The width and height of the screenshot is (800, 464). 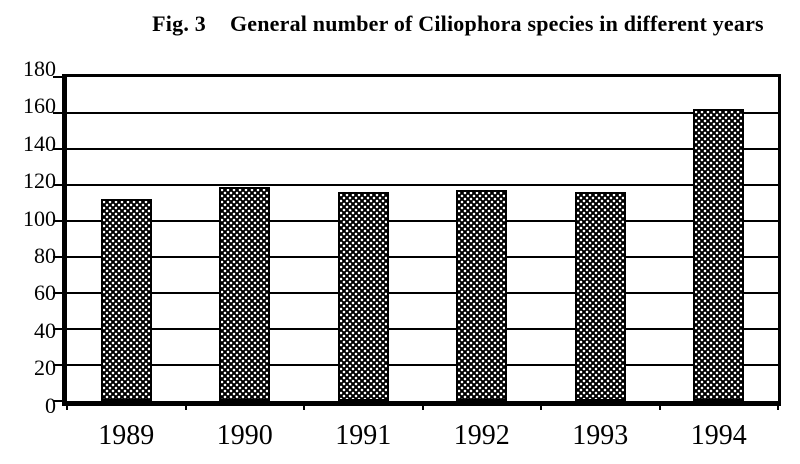 What do you see at coordinates (45, 255) in the screenshot?
I see `y-axis-tick-label-80: 80` at bounding box center [45, 255].